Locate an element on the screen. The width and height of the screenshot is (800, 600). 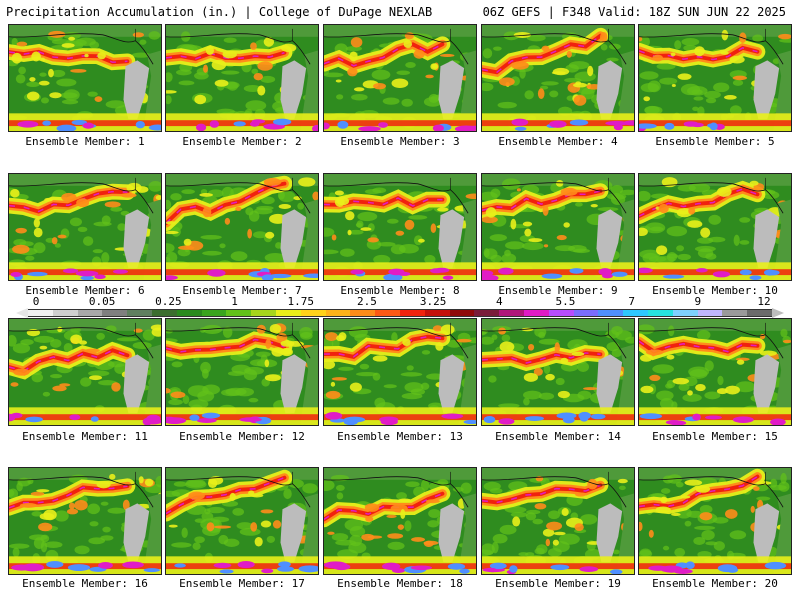
scale-tick-label: 0 is located at coordinates (36, 301).